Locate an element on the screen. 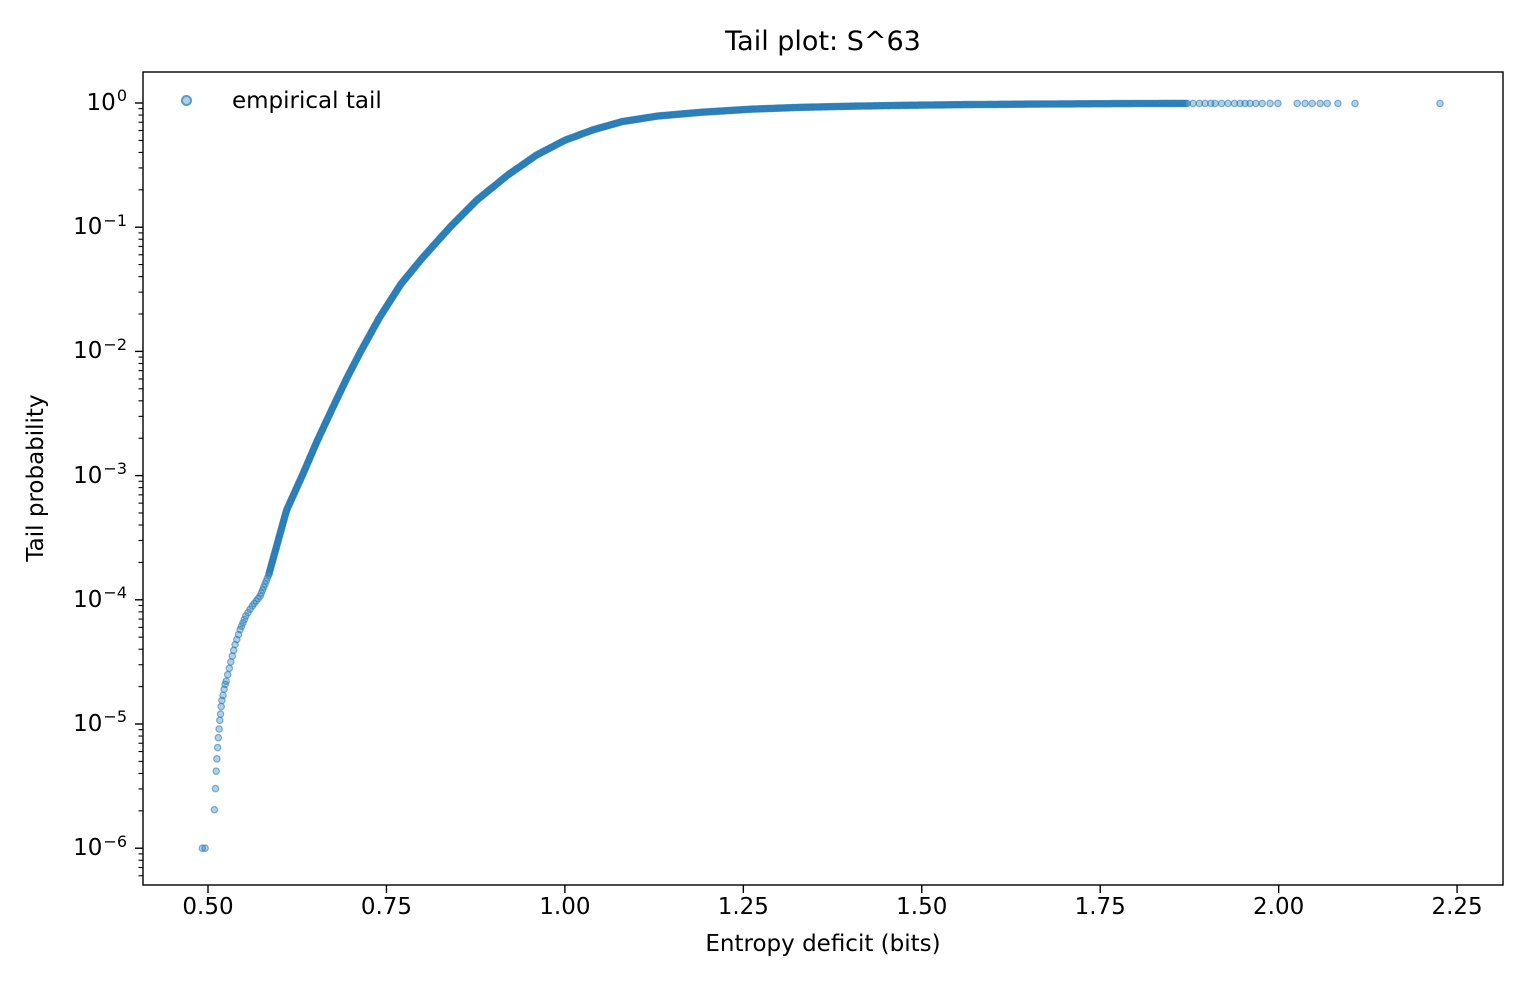 The height and width of the screenshot is (990, 1530). chart-title: Tail plot: S^63 is located at coordinates (823, 41).